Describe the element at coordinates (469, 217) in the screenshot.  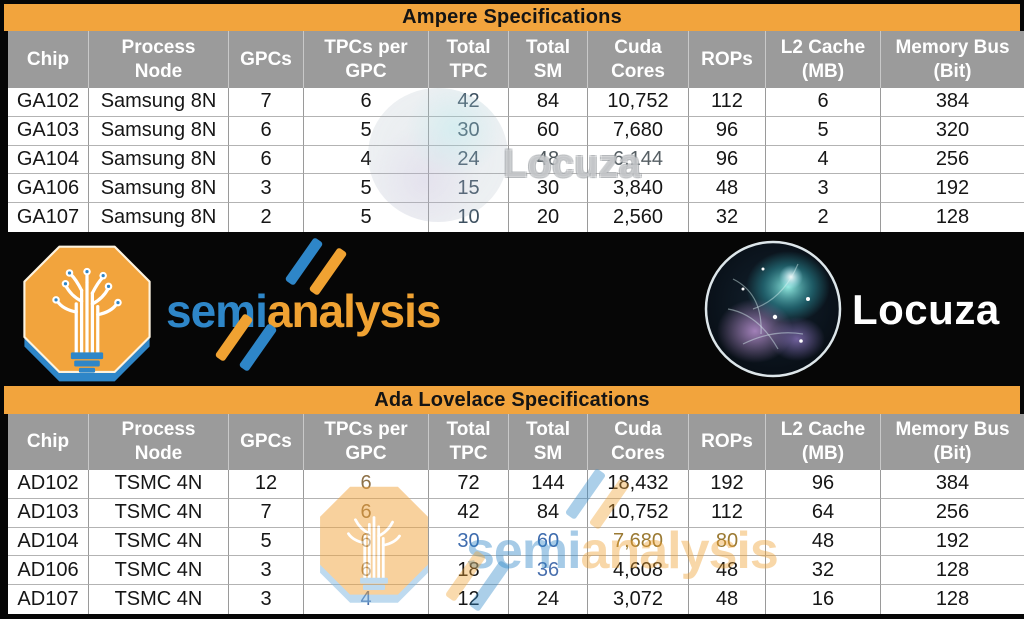
I see `table-cell: 10` at that location.